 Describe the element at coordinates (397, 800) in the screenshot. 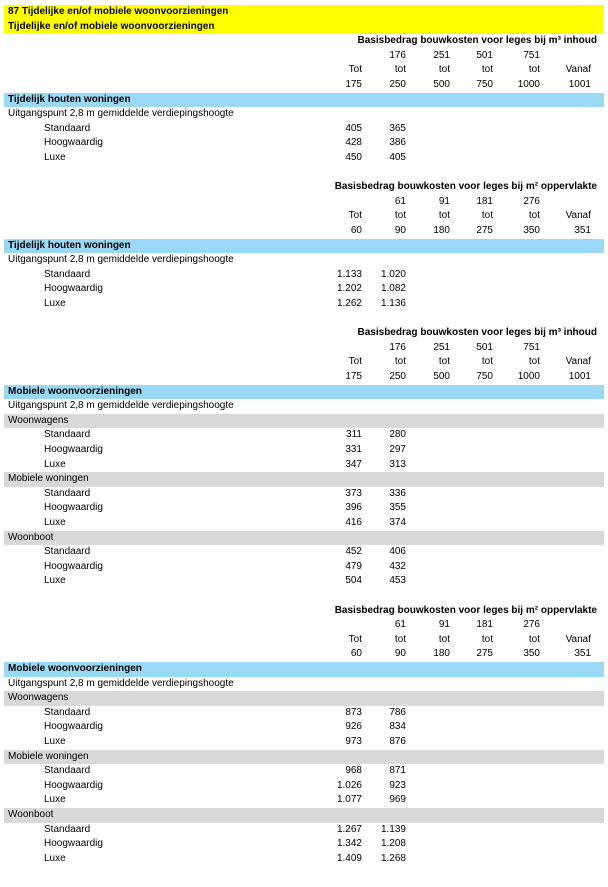

I see `cell-value: 969` at that location.